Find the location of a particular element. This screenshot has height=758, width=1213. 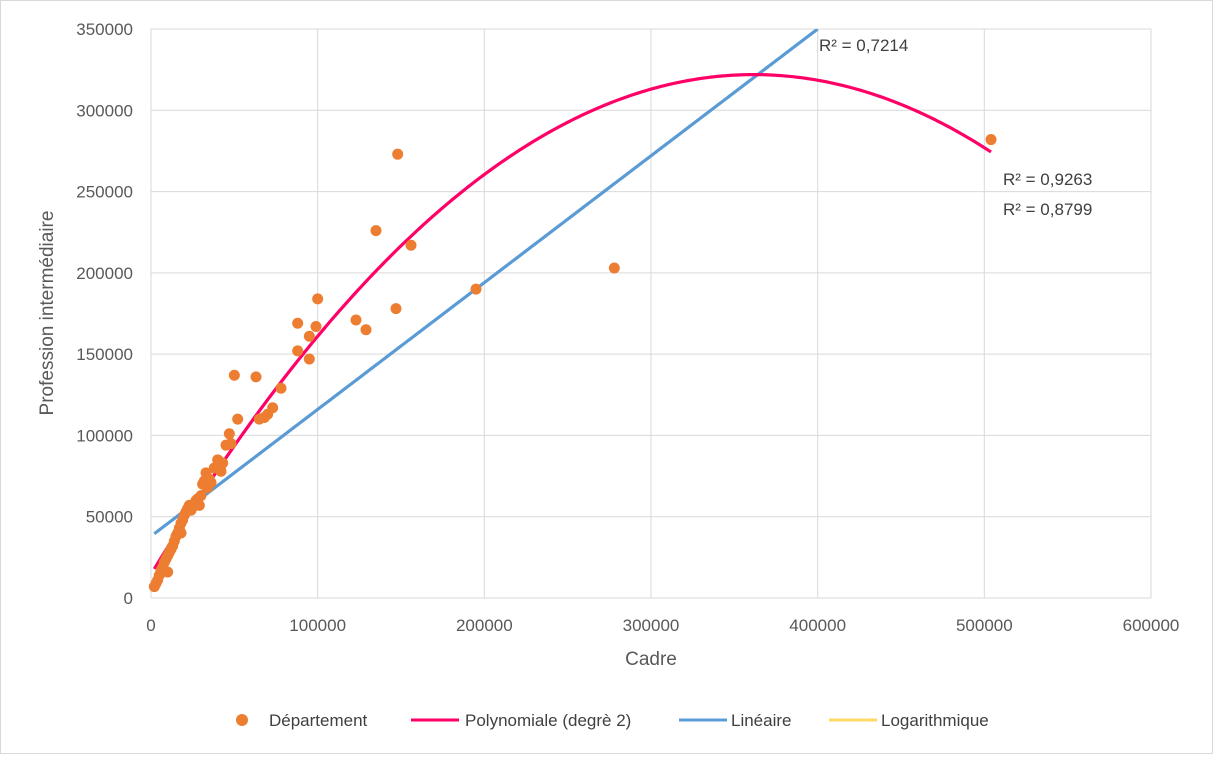

r2-label: R² = 0,7214 is located at coordinates (863, 45).